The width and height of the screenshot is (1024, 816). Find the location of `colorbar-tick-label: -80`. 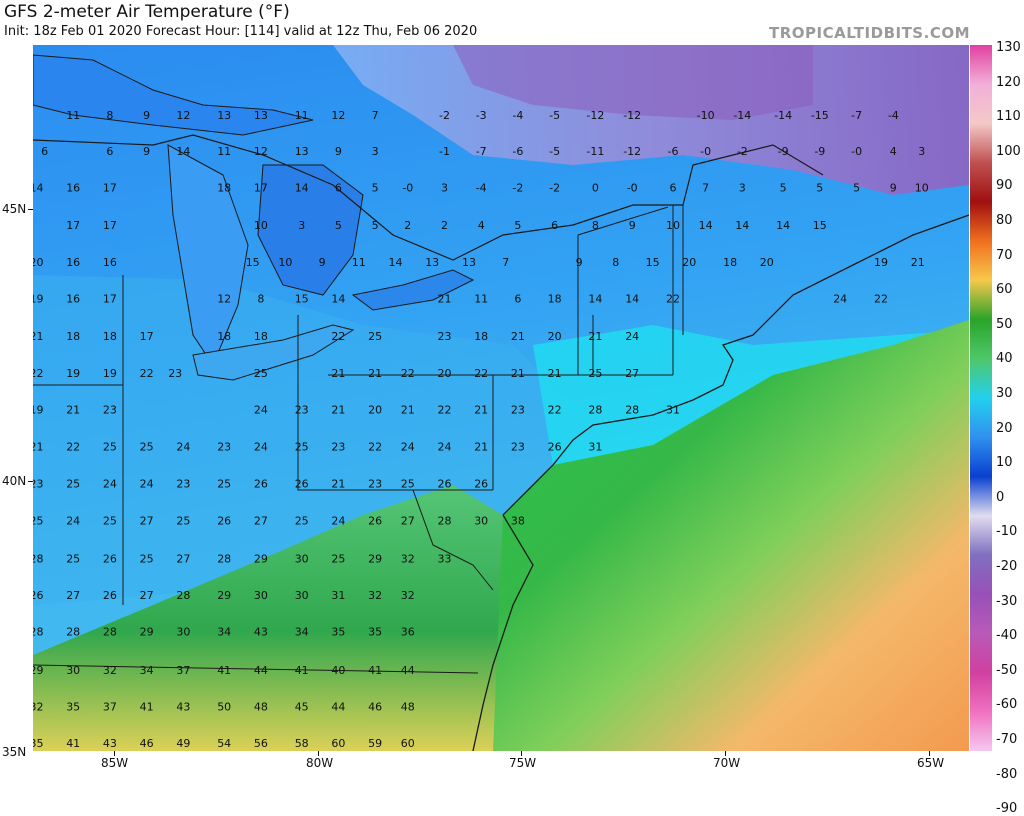

colorbar-tick-label: -80 is located at coordinates (1007, 774).